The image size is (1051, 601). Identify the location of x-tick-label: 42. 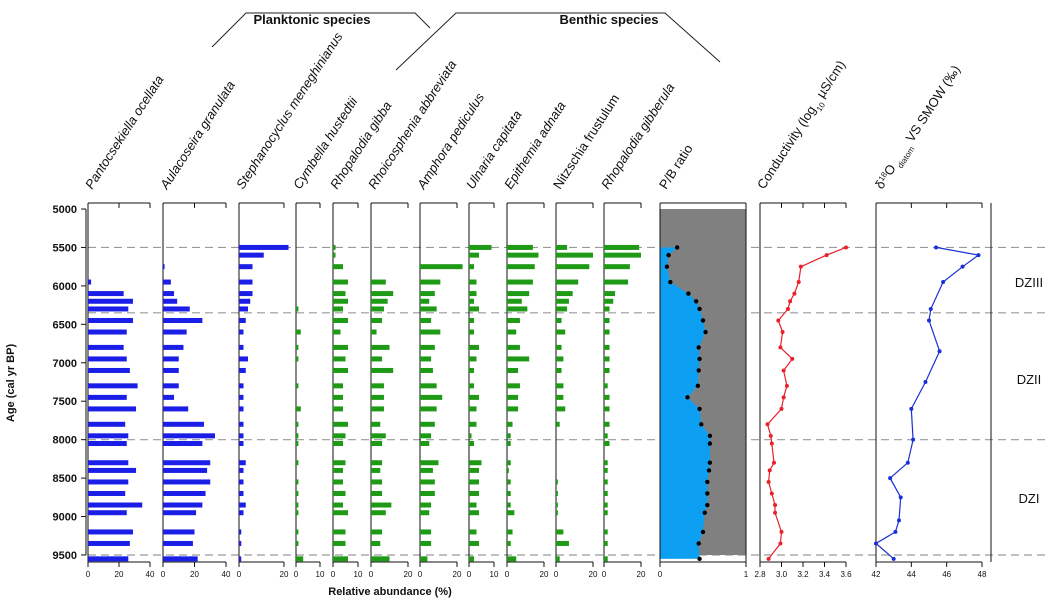
(876, 574).